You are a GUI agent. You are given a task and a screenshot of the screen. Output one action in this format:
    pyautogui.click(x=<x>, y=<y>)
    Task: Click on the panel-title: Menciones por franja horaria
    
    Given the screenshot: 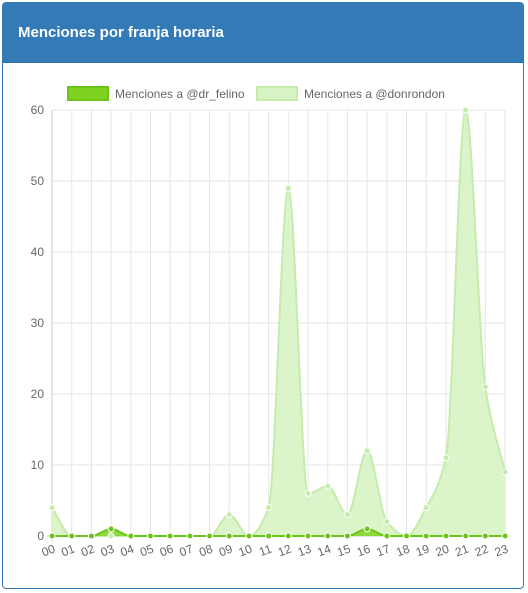 What is the action you would take?
    pyautogui.click(x=121, y=32)
    